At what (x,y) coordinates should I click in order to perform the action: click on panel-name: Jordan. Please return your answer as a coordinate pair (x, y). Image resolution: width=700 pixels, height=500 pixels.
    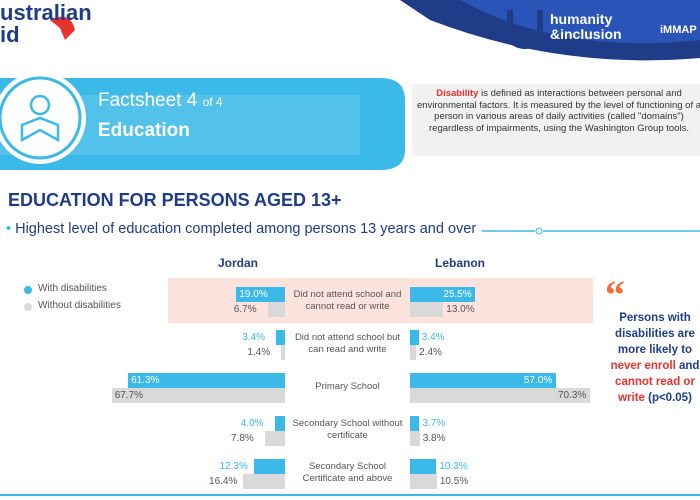
    Looking at the image, I should click on (238, 263).